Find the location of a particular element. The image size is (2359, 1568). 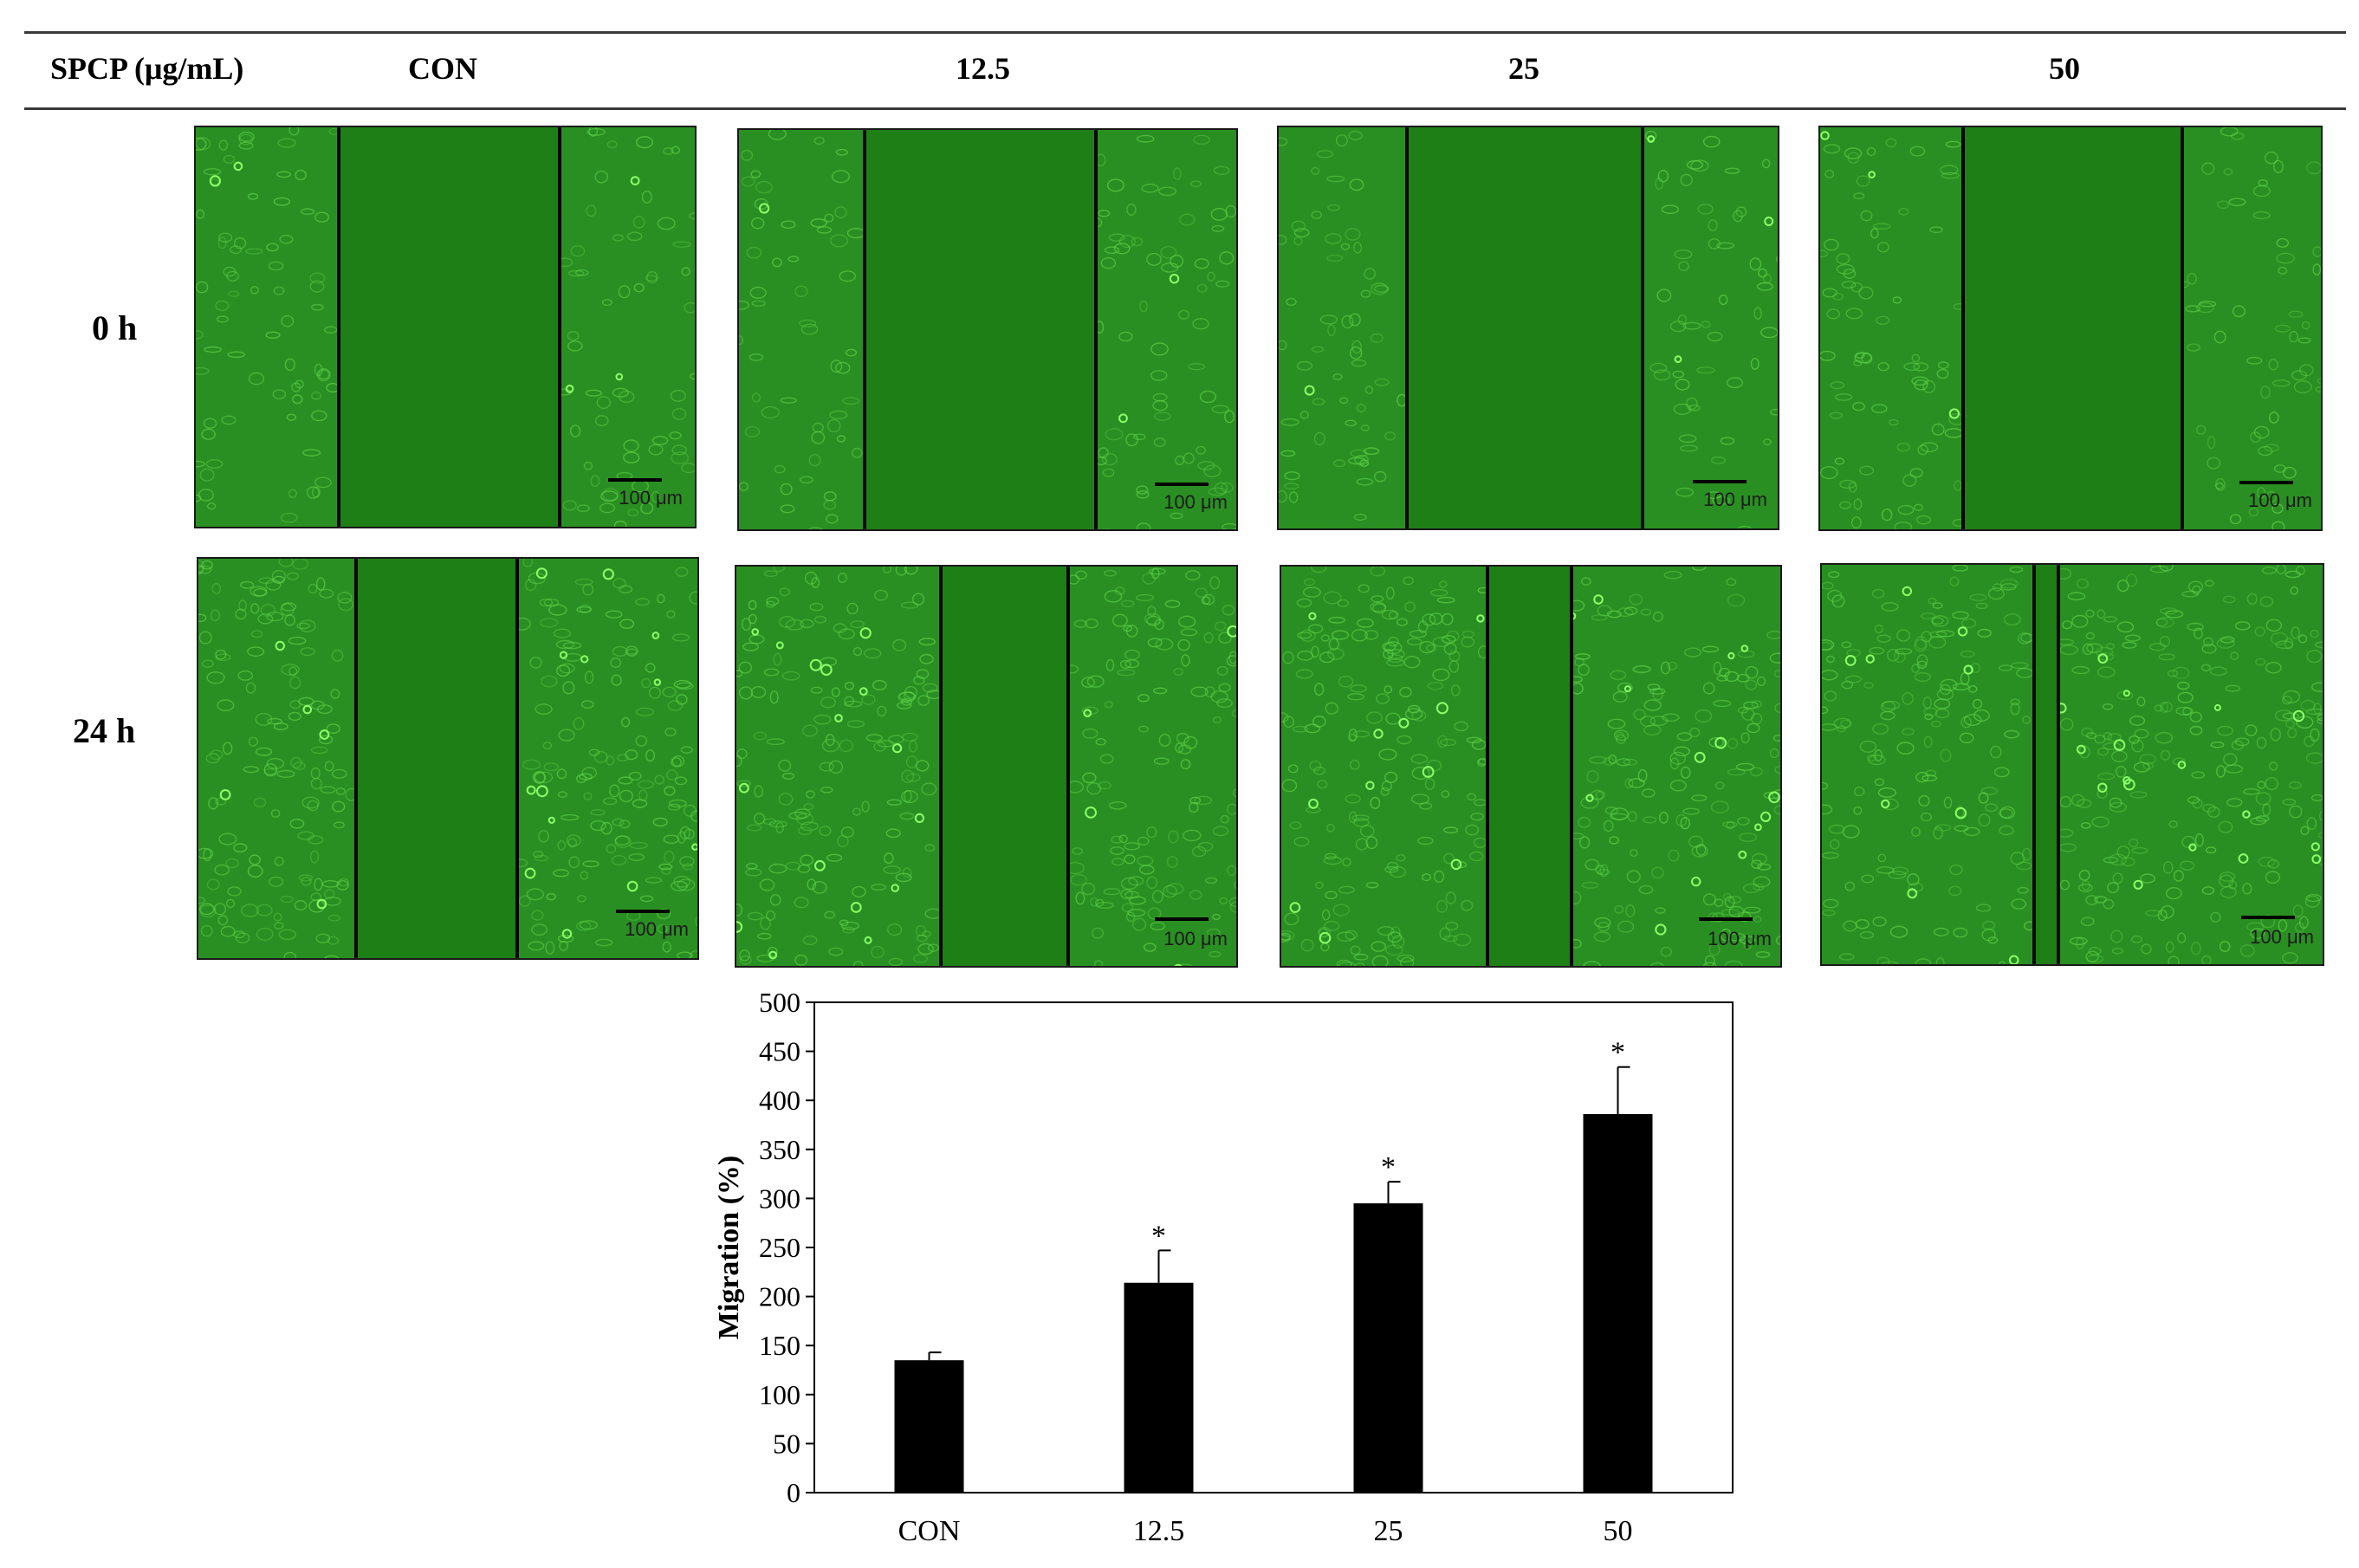

row-label-24h: 24 h is located at coordinates (104, 730).